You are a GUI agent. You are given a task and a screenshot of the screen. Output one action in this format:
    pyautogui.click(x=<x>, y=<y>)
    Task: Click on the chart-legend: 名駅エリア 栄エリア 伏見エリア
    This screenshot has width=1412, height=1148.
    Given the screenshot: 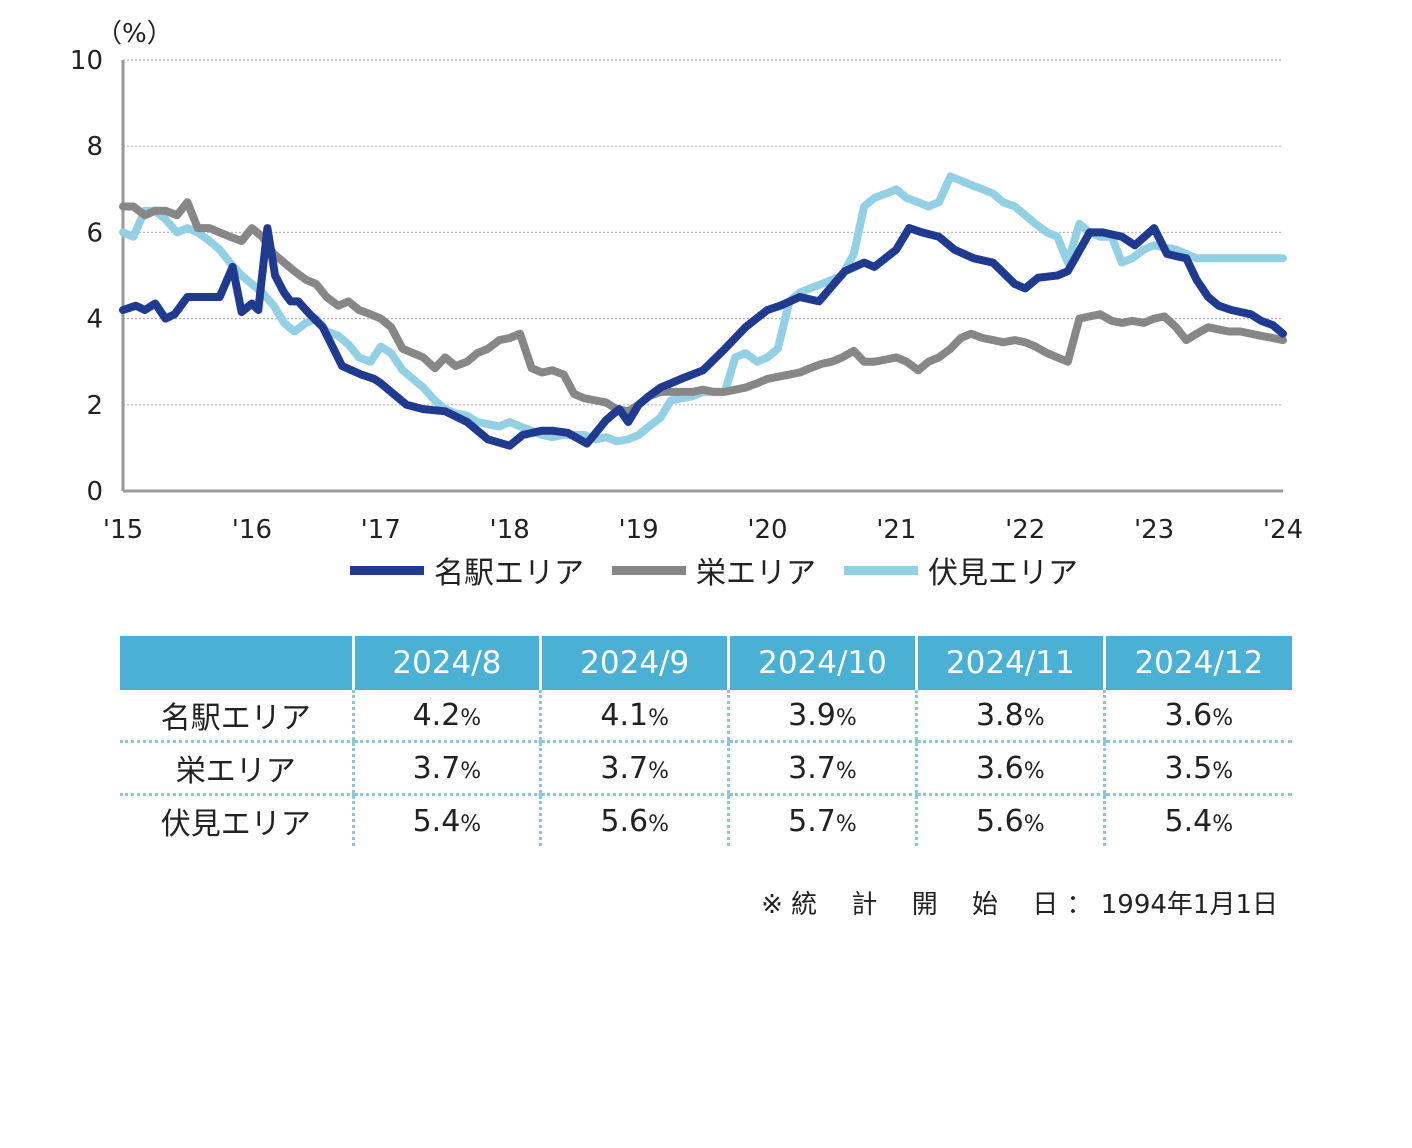 What is the action you would take?
    pyautogui.click(x=730, y=570)
    